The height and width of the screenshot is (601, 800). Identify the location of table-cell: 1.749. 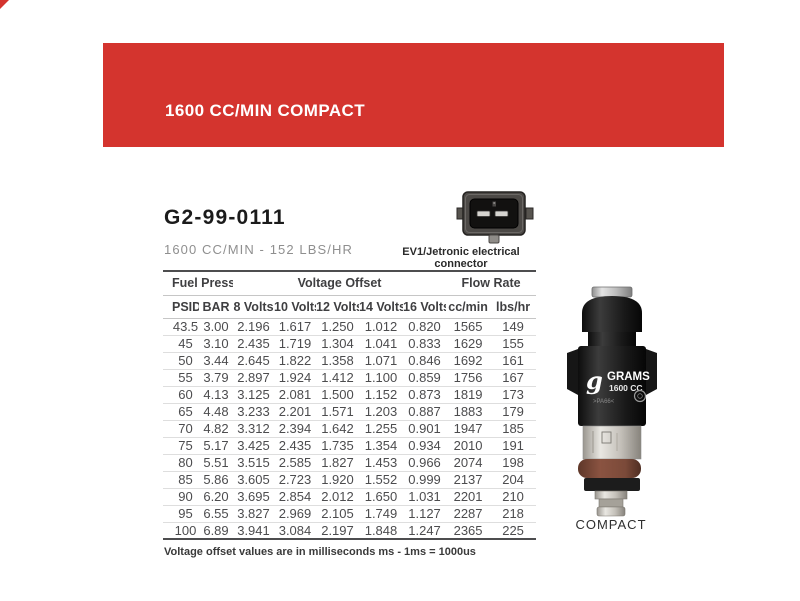
(381, 514).